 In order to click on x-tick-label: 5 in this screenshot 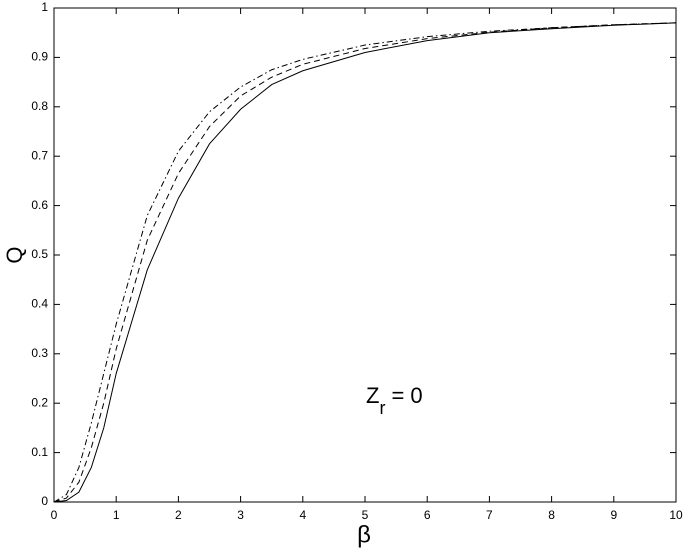, I will do `click(365, 515)`.